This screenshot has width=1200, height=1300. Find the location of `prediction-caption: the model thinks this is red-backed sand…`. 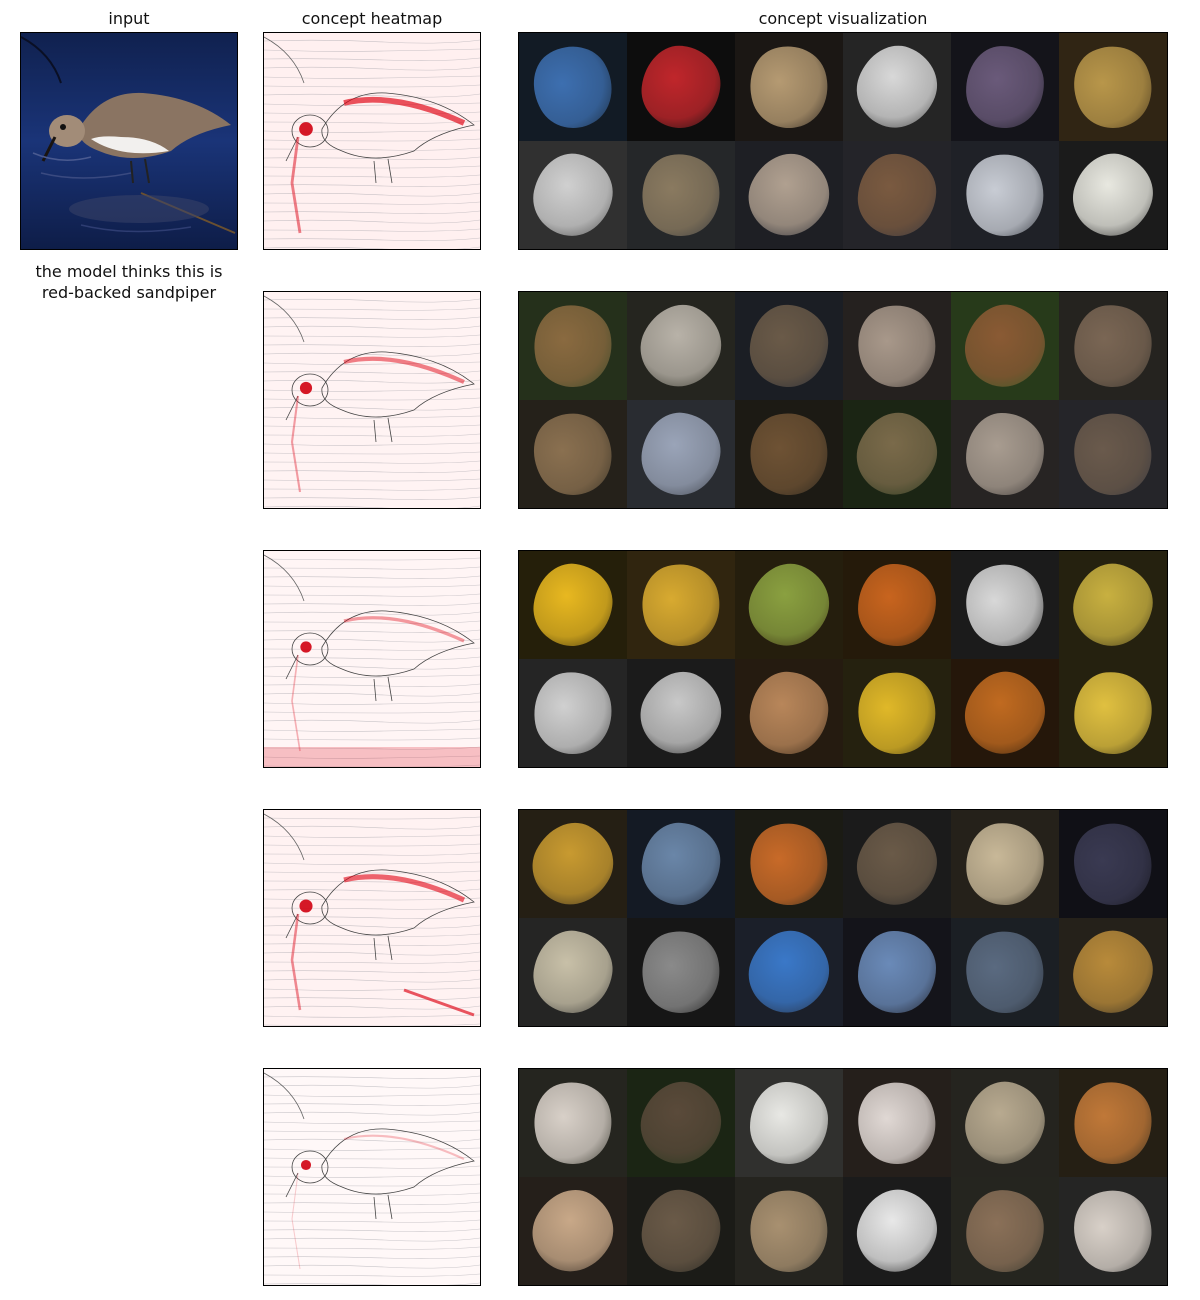

prediction-caption: the model thinks this is red-backed sand… is located at coordinates (129, 282).